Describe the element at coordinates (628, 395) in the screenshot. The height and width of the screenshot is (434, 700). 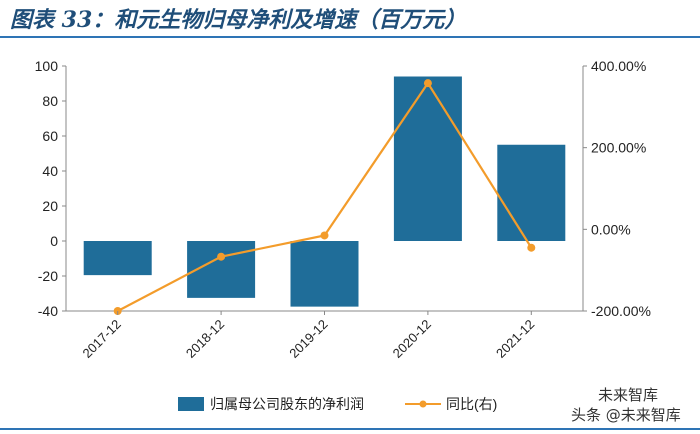
I see `watermark-top: 未来智库` at that location.